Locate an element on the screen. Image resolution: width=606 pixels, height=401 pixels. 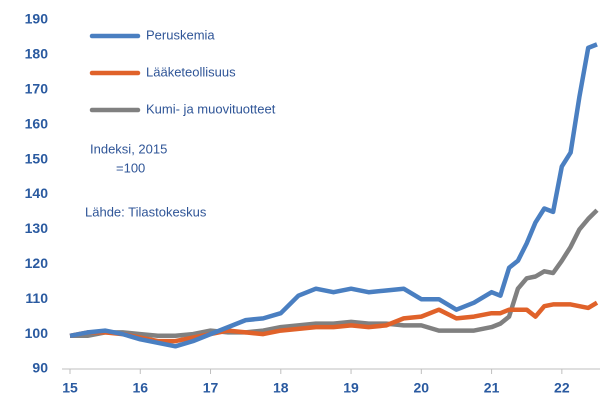
y-tick-label: 190 is located at coordinates (37, 19).